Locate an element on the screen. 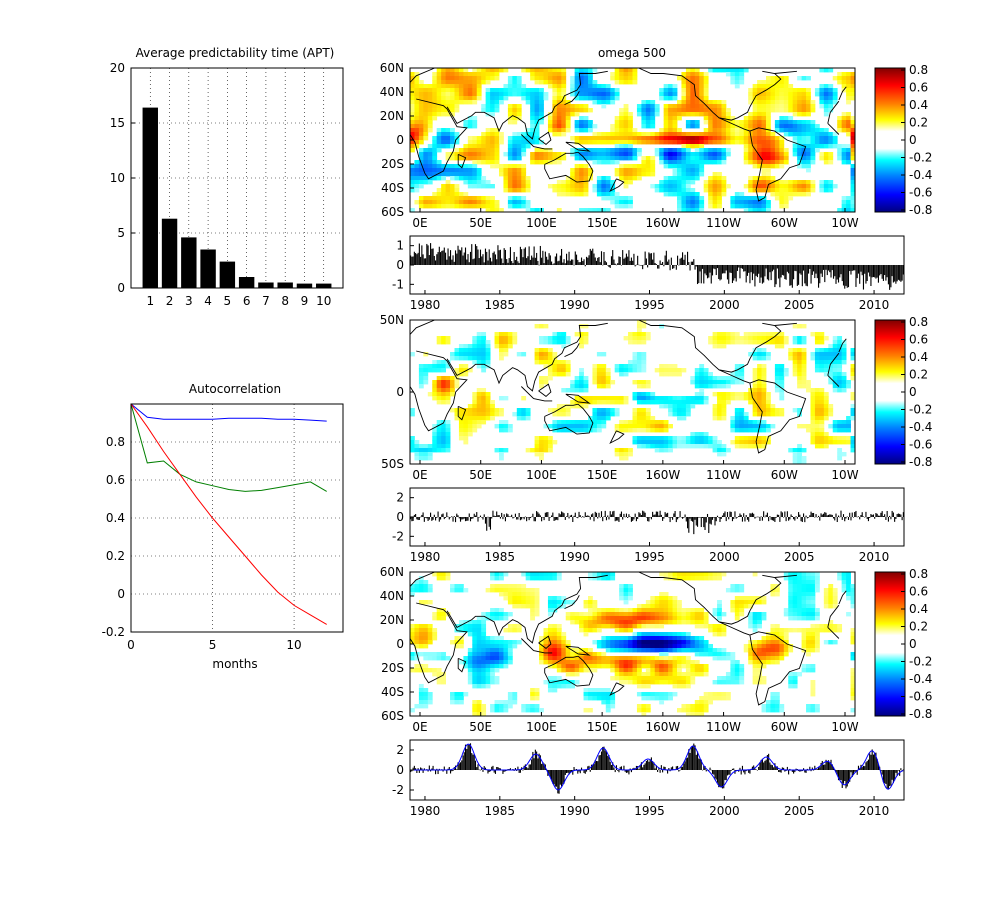 The width and height of the screenshot is (1000, 900). apt-xtick-label: 2 is located at coordinates (170, 301).